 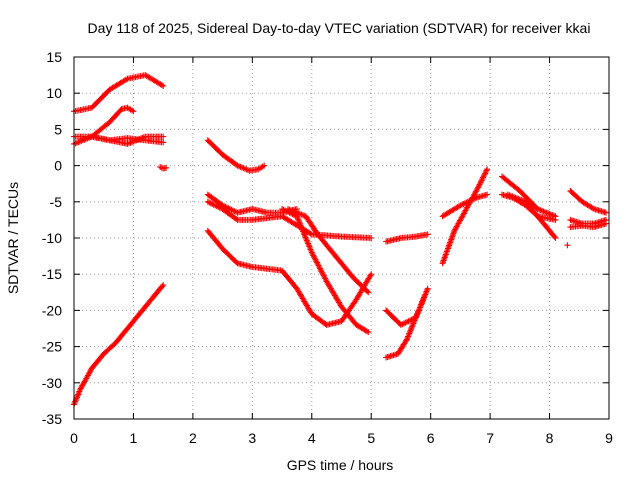 I want to click on y-tick-label: -35, so click(x=52, y=419).